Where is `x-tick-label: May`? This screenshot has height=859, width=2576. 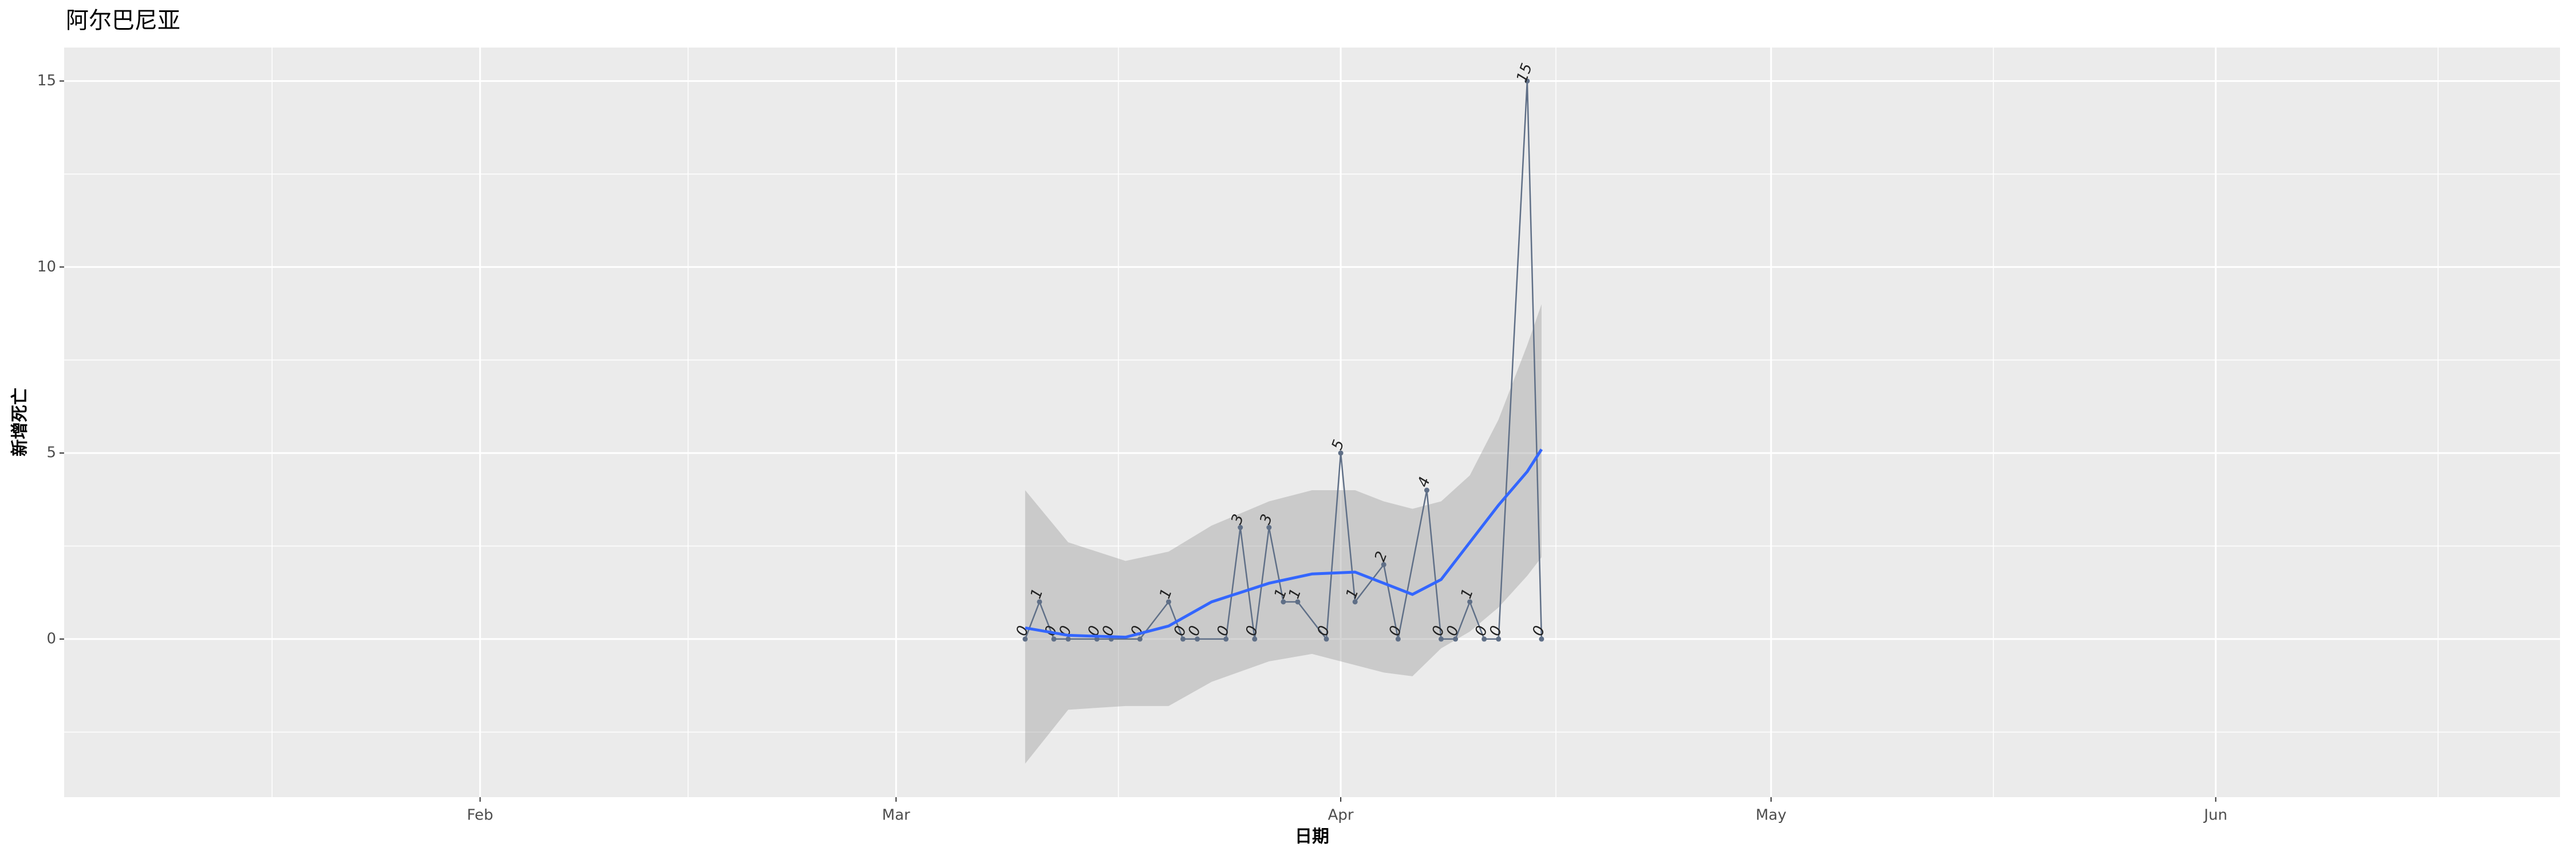
x-tick-label: May is located at coordinates (1771, 815).